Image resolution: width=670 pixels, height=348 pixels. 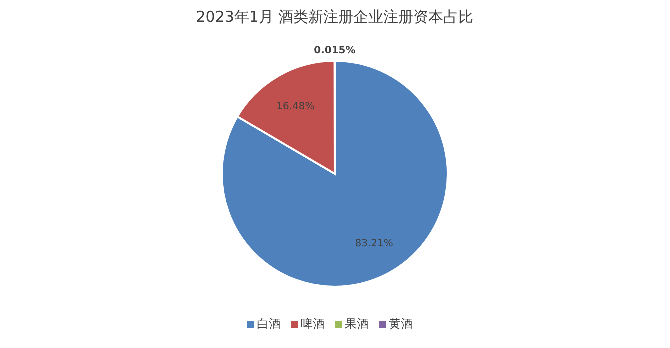 I want to click on data-label: 16.48%, so click(x=295, y=106).